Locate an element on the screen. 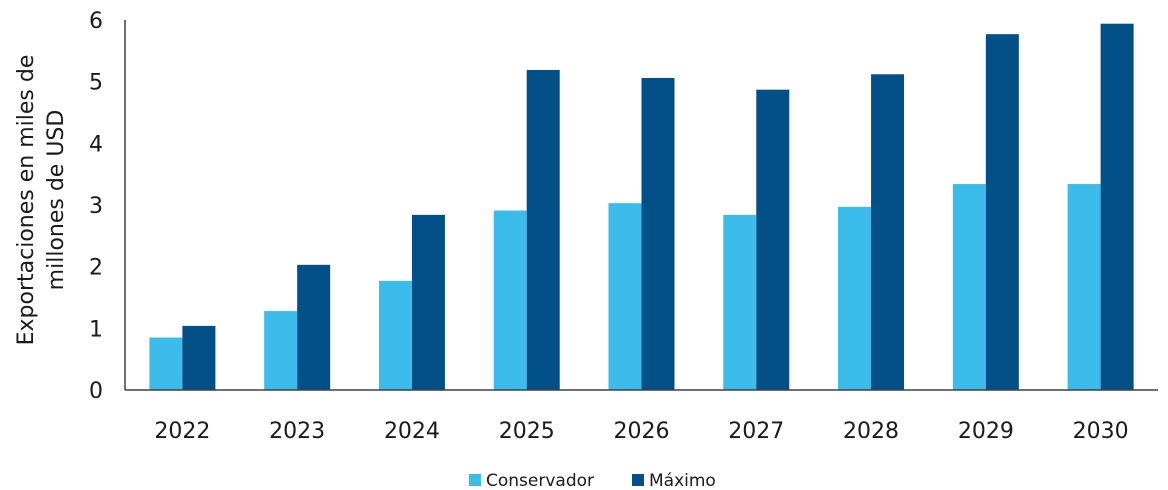 The image size is (1168, 490). y-axis-label-line-1: Exportaciones en miles de is located at coordinates (26, 200).